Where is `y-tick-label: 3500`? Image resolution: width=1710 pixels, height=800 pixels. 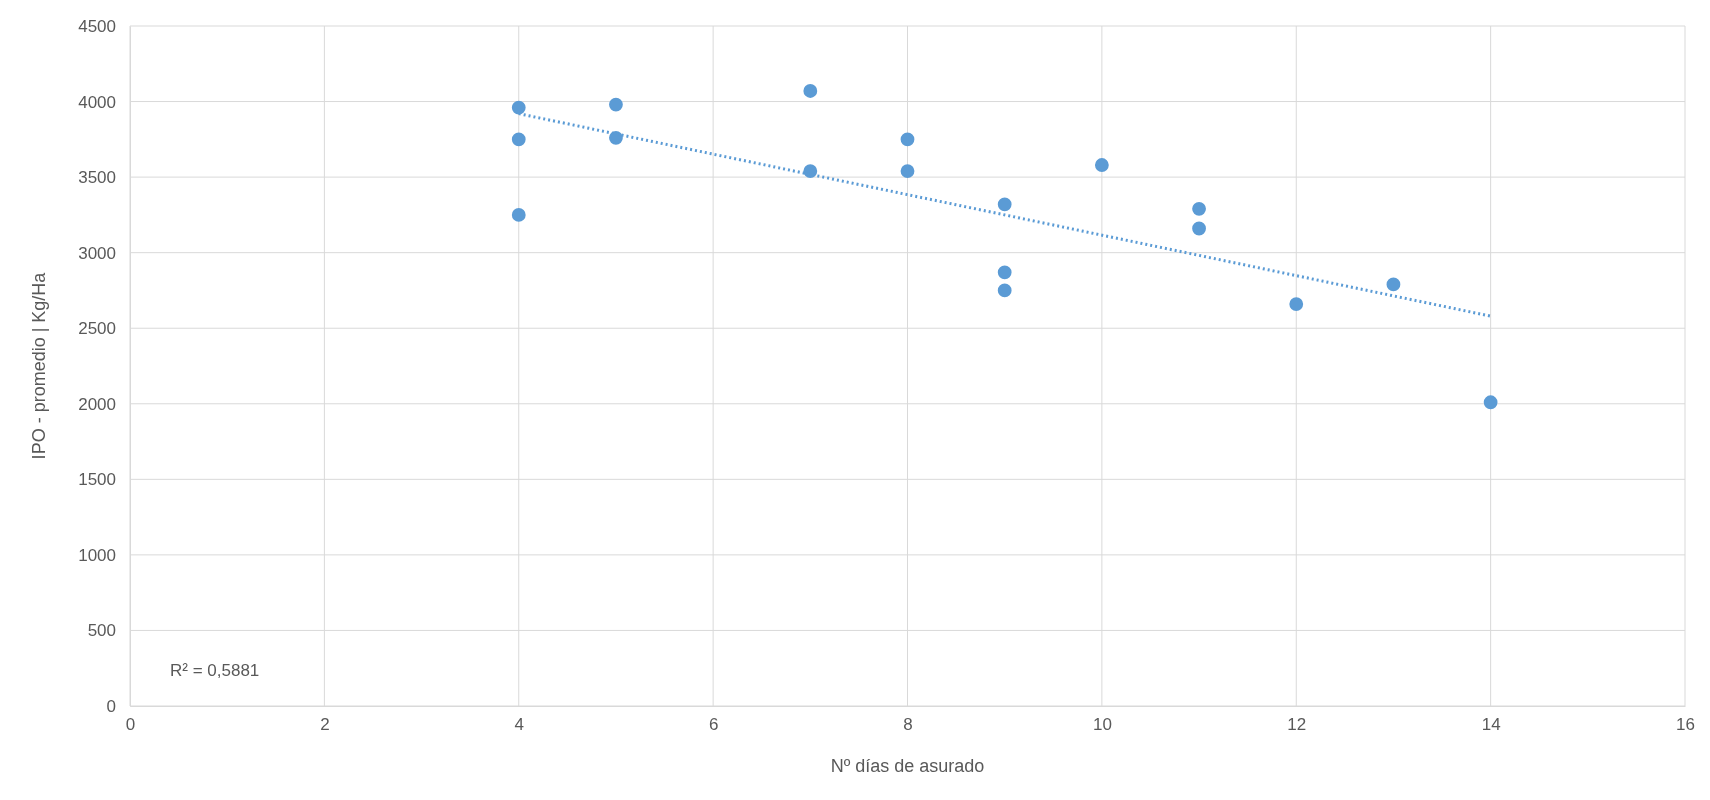
y-tick-label: 3500 is located at coordinates (97, 178).